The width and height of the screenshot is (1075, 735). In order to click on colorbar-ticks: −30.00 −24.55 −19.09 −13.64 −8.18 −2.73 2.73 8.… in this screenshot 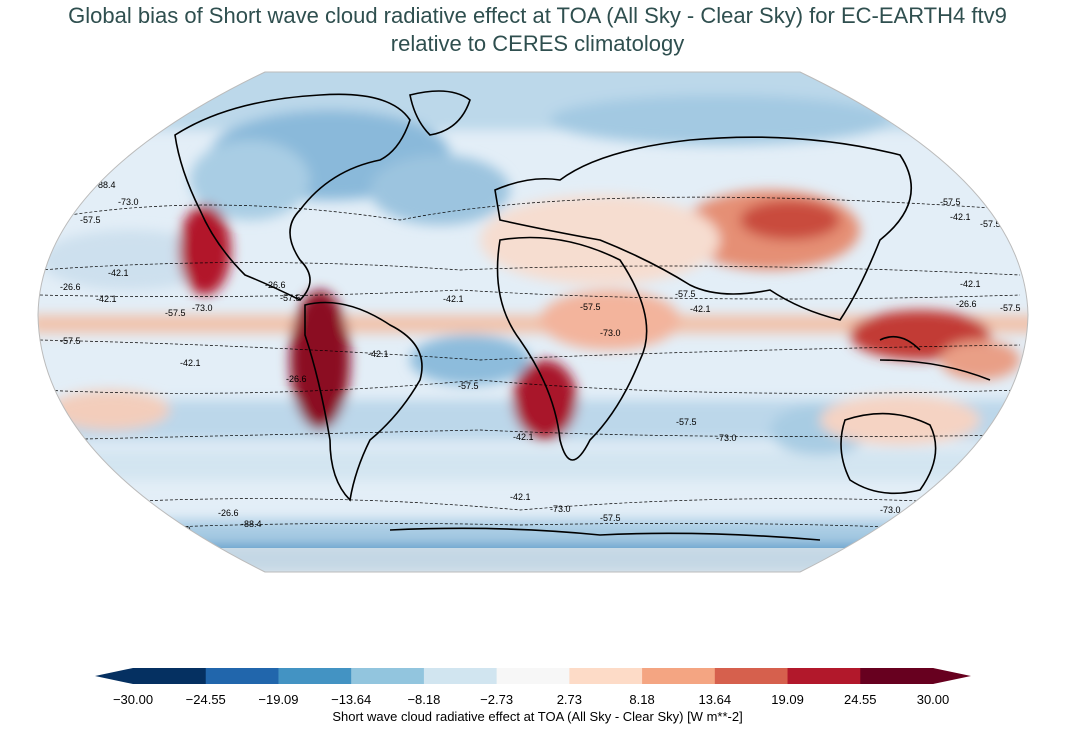, I will do `click(531, 698)`.